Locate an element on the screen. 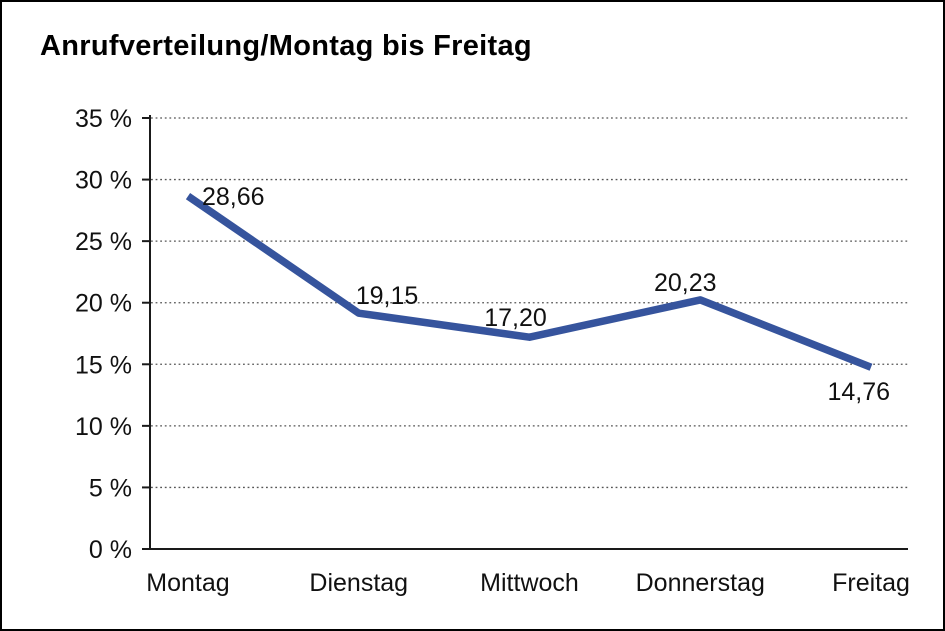 This screenshot has width=945, height=631. x-axis-label: Donnerstag is located at coordinates (700, 583).